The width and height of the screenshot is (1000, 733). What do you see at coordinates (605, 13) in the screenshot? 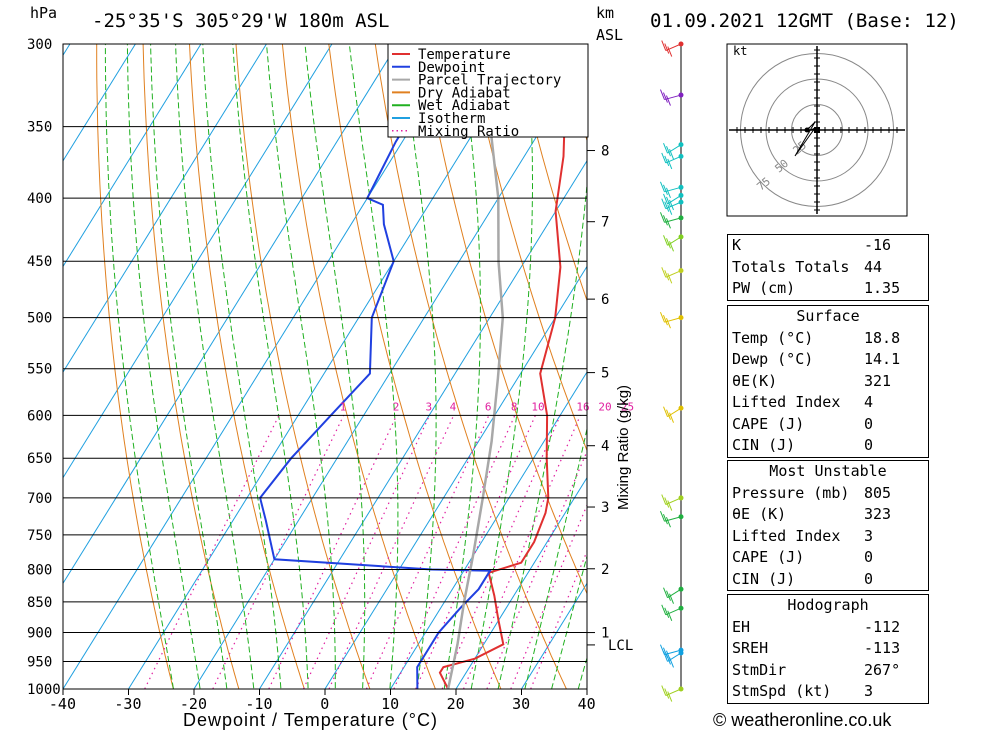
I see `km-unit-label: km` at bounding box center [605, 13].